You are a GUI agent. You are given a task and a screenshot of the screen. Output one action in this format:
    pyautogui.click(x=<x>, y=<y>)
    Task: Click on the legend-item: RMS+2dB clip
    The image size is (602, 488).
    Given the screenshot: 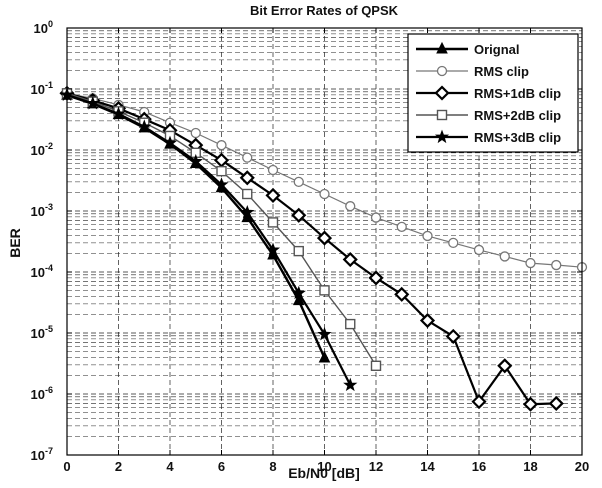 What is the action you would take?
    pyautogui.click(x=488, y=115)
    